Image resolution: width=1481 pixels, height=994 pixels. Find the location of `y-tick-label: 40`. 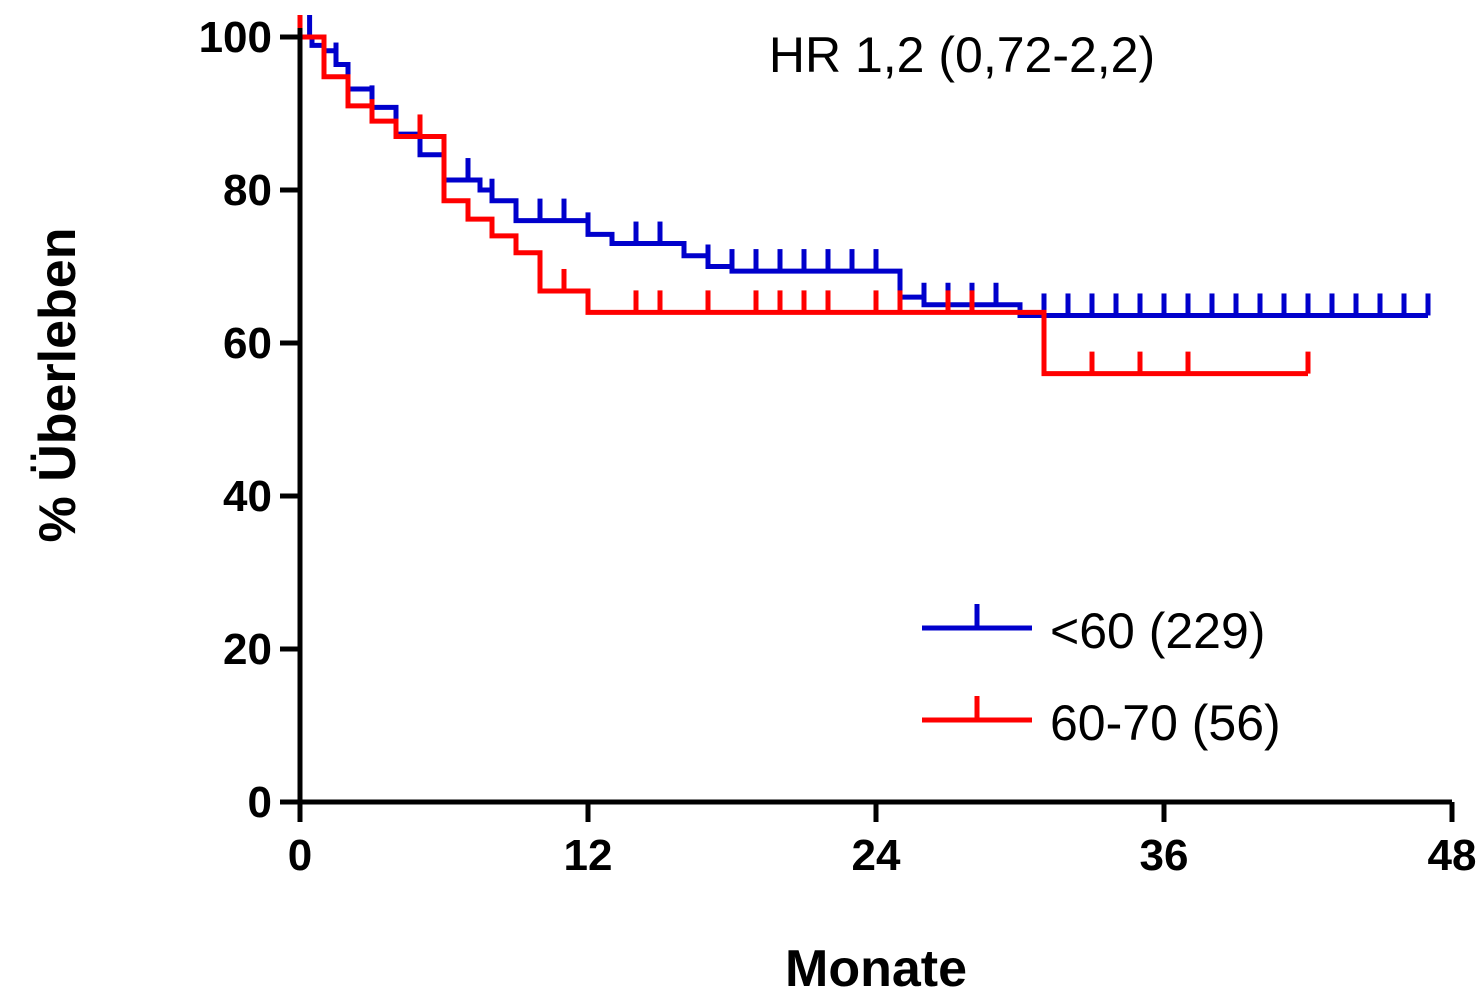

y-tick-label: 40 is located at coordinates (247, 496).